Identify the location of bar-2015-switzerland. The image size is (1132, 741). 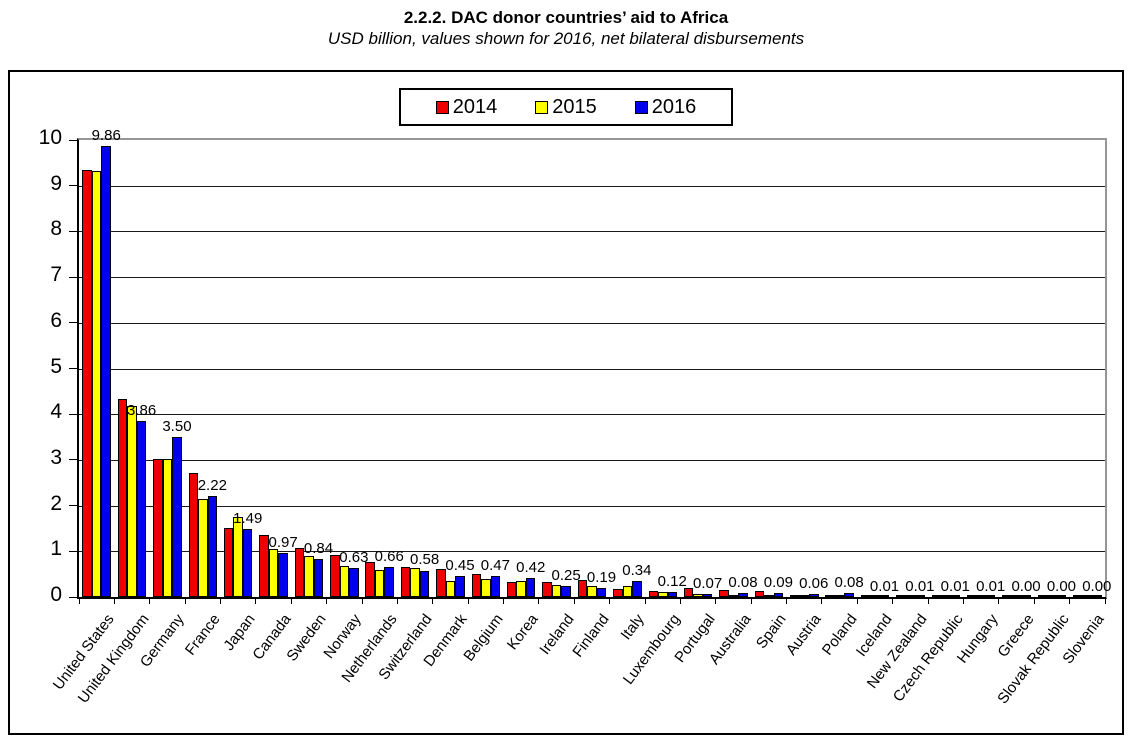
(415, 582).